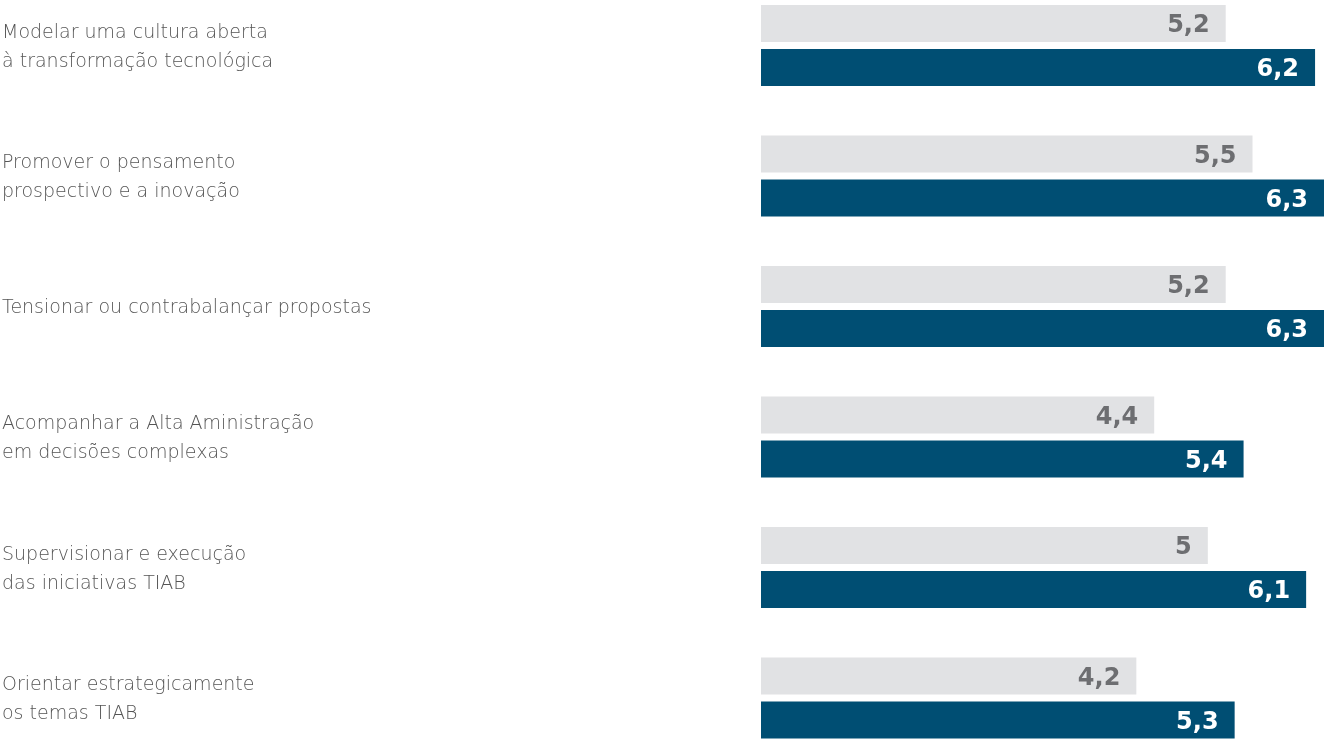 The height and width of the screenshot is (739, 1324). I want to click on y-tick-label: Acompanhar a Alta Aministração em decisões complexas, so click(158, 437).